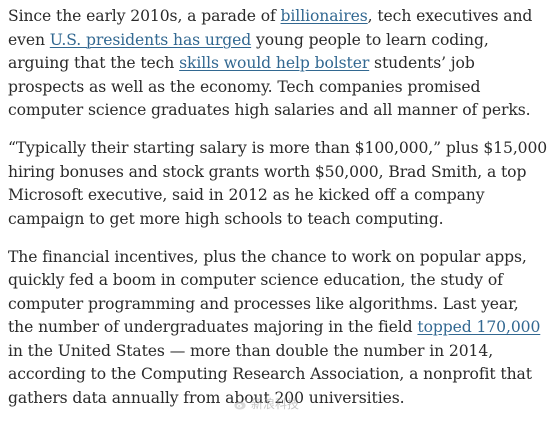  Describe the element at coordinates (324, 16) in the screenshot. I see `inline-link: billionaires` at that location.